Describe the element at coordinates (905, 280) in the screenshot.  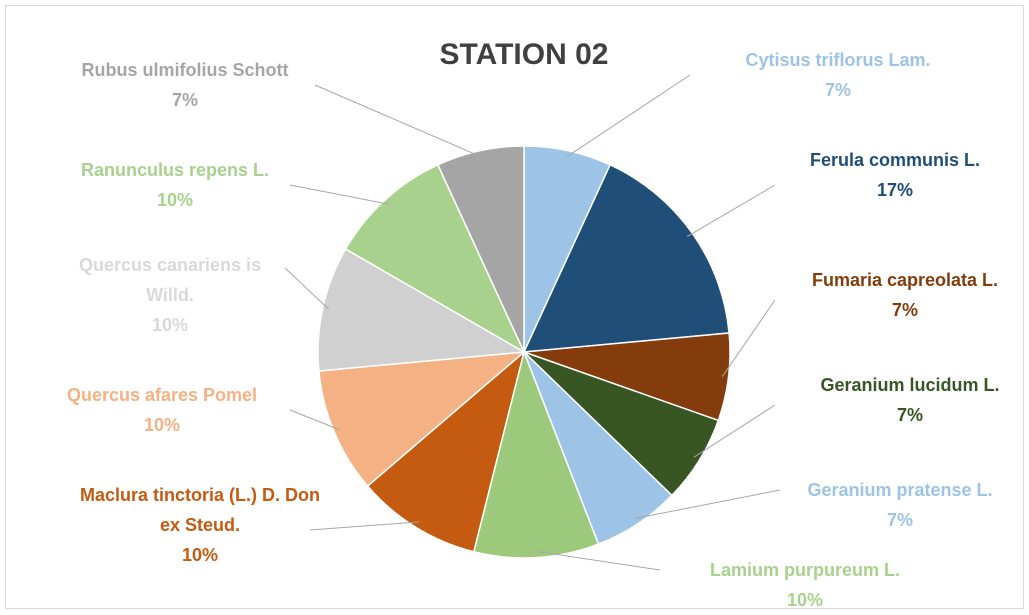
I see `category-label: Fumaria capreolata L.` at that location.